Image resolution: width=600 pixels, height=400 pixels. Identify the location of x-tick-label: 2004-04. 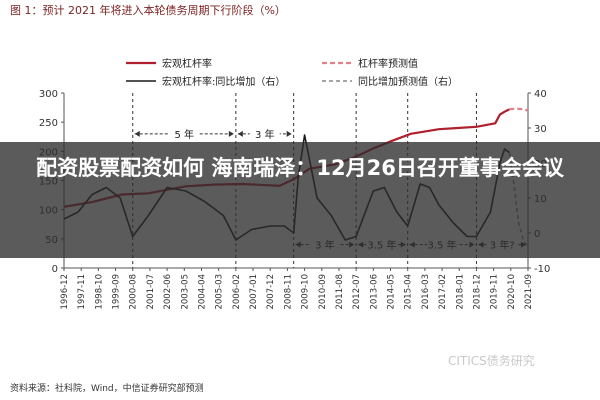
(202, 292).